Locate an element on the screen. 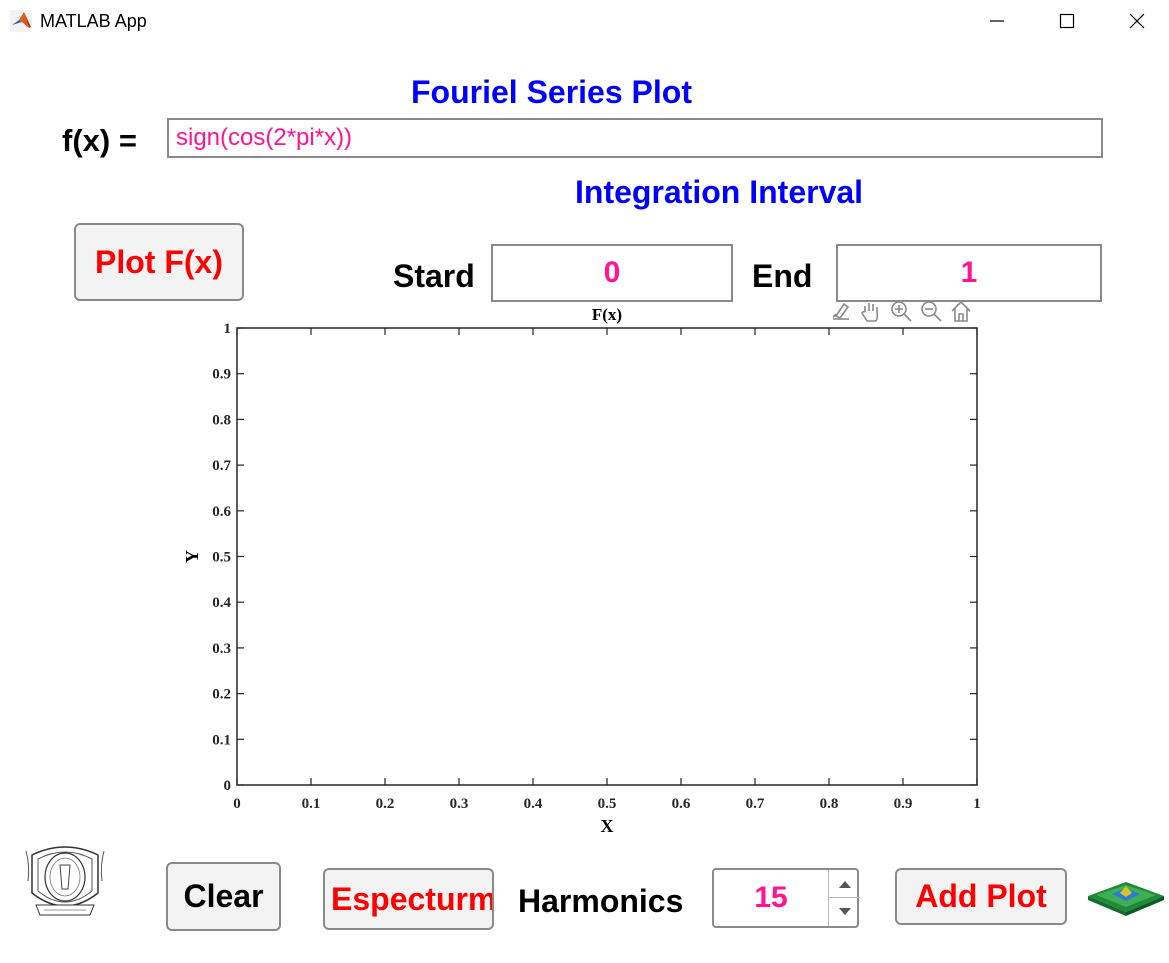  y-tick-label: 0.9 is located at coordinates (221, 375).